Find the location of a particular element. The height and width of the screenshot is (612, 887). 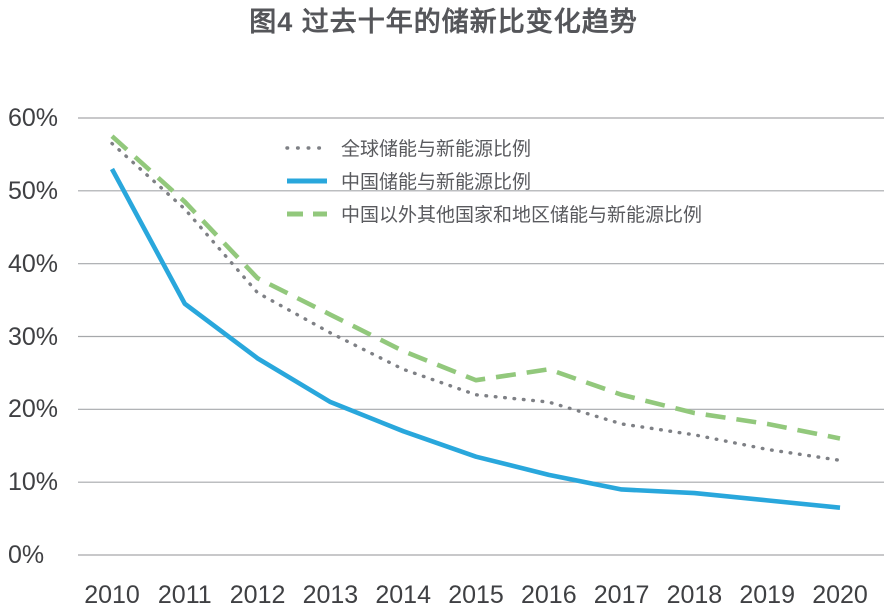

legend-label: 中国以外其他国家和地区储能与新能源比例 is located at coordinates (522, 215).